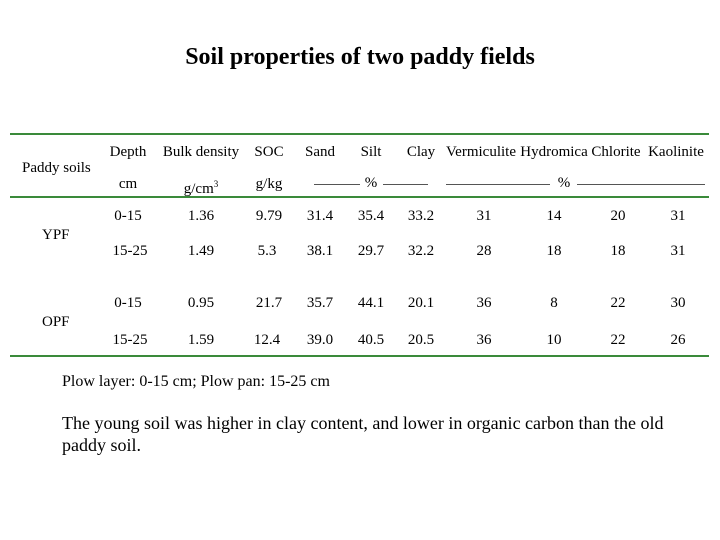 This screenshot has height=540, width=720. I want to click on header-clay: Clay, so click(421, 152).